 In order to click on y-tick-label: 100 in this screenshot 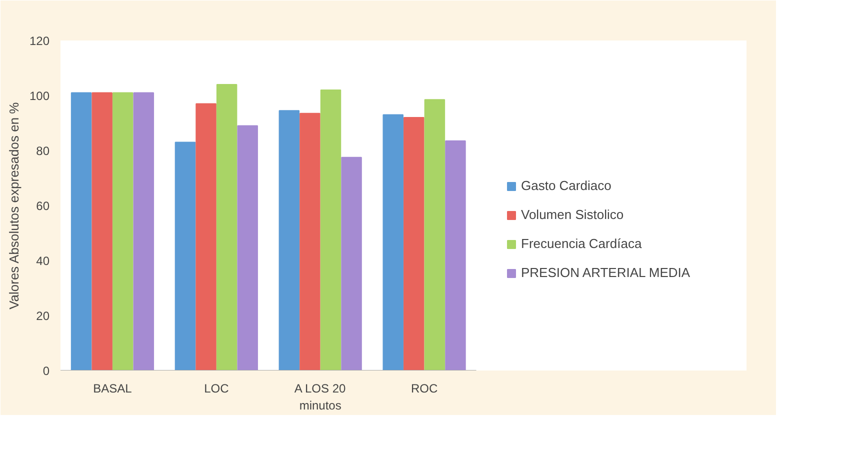, I will do `click(39, 96)`.